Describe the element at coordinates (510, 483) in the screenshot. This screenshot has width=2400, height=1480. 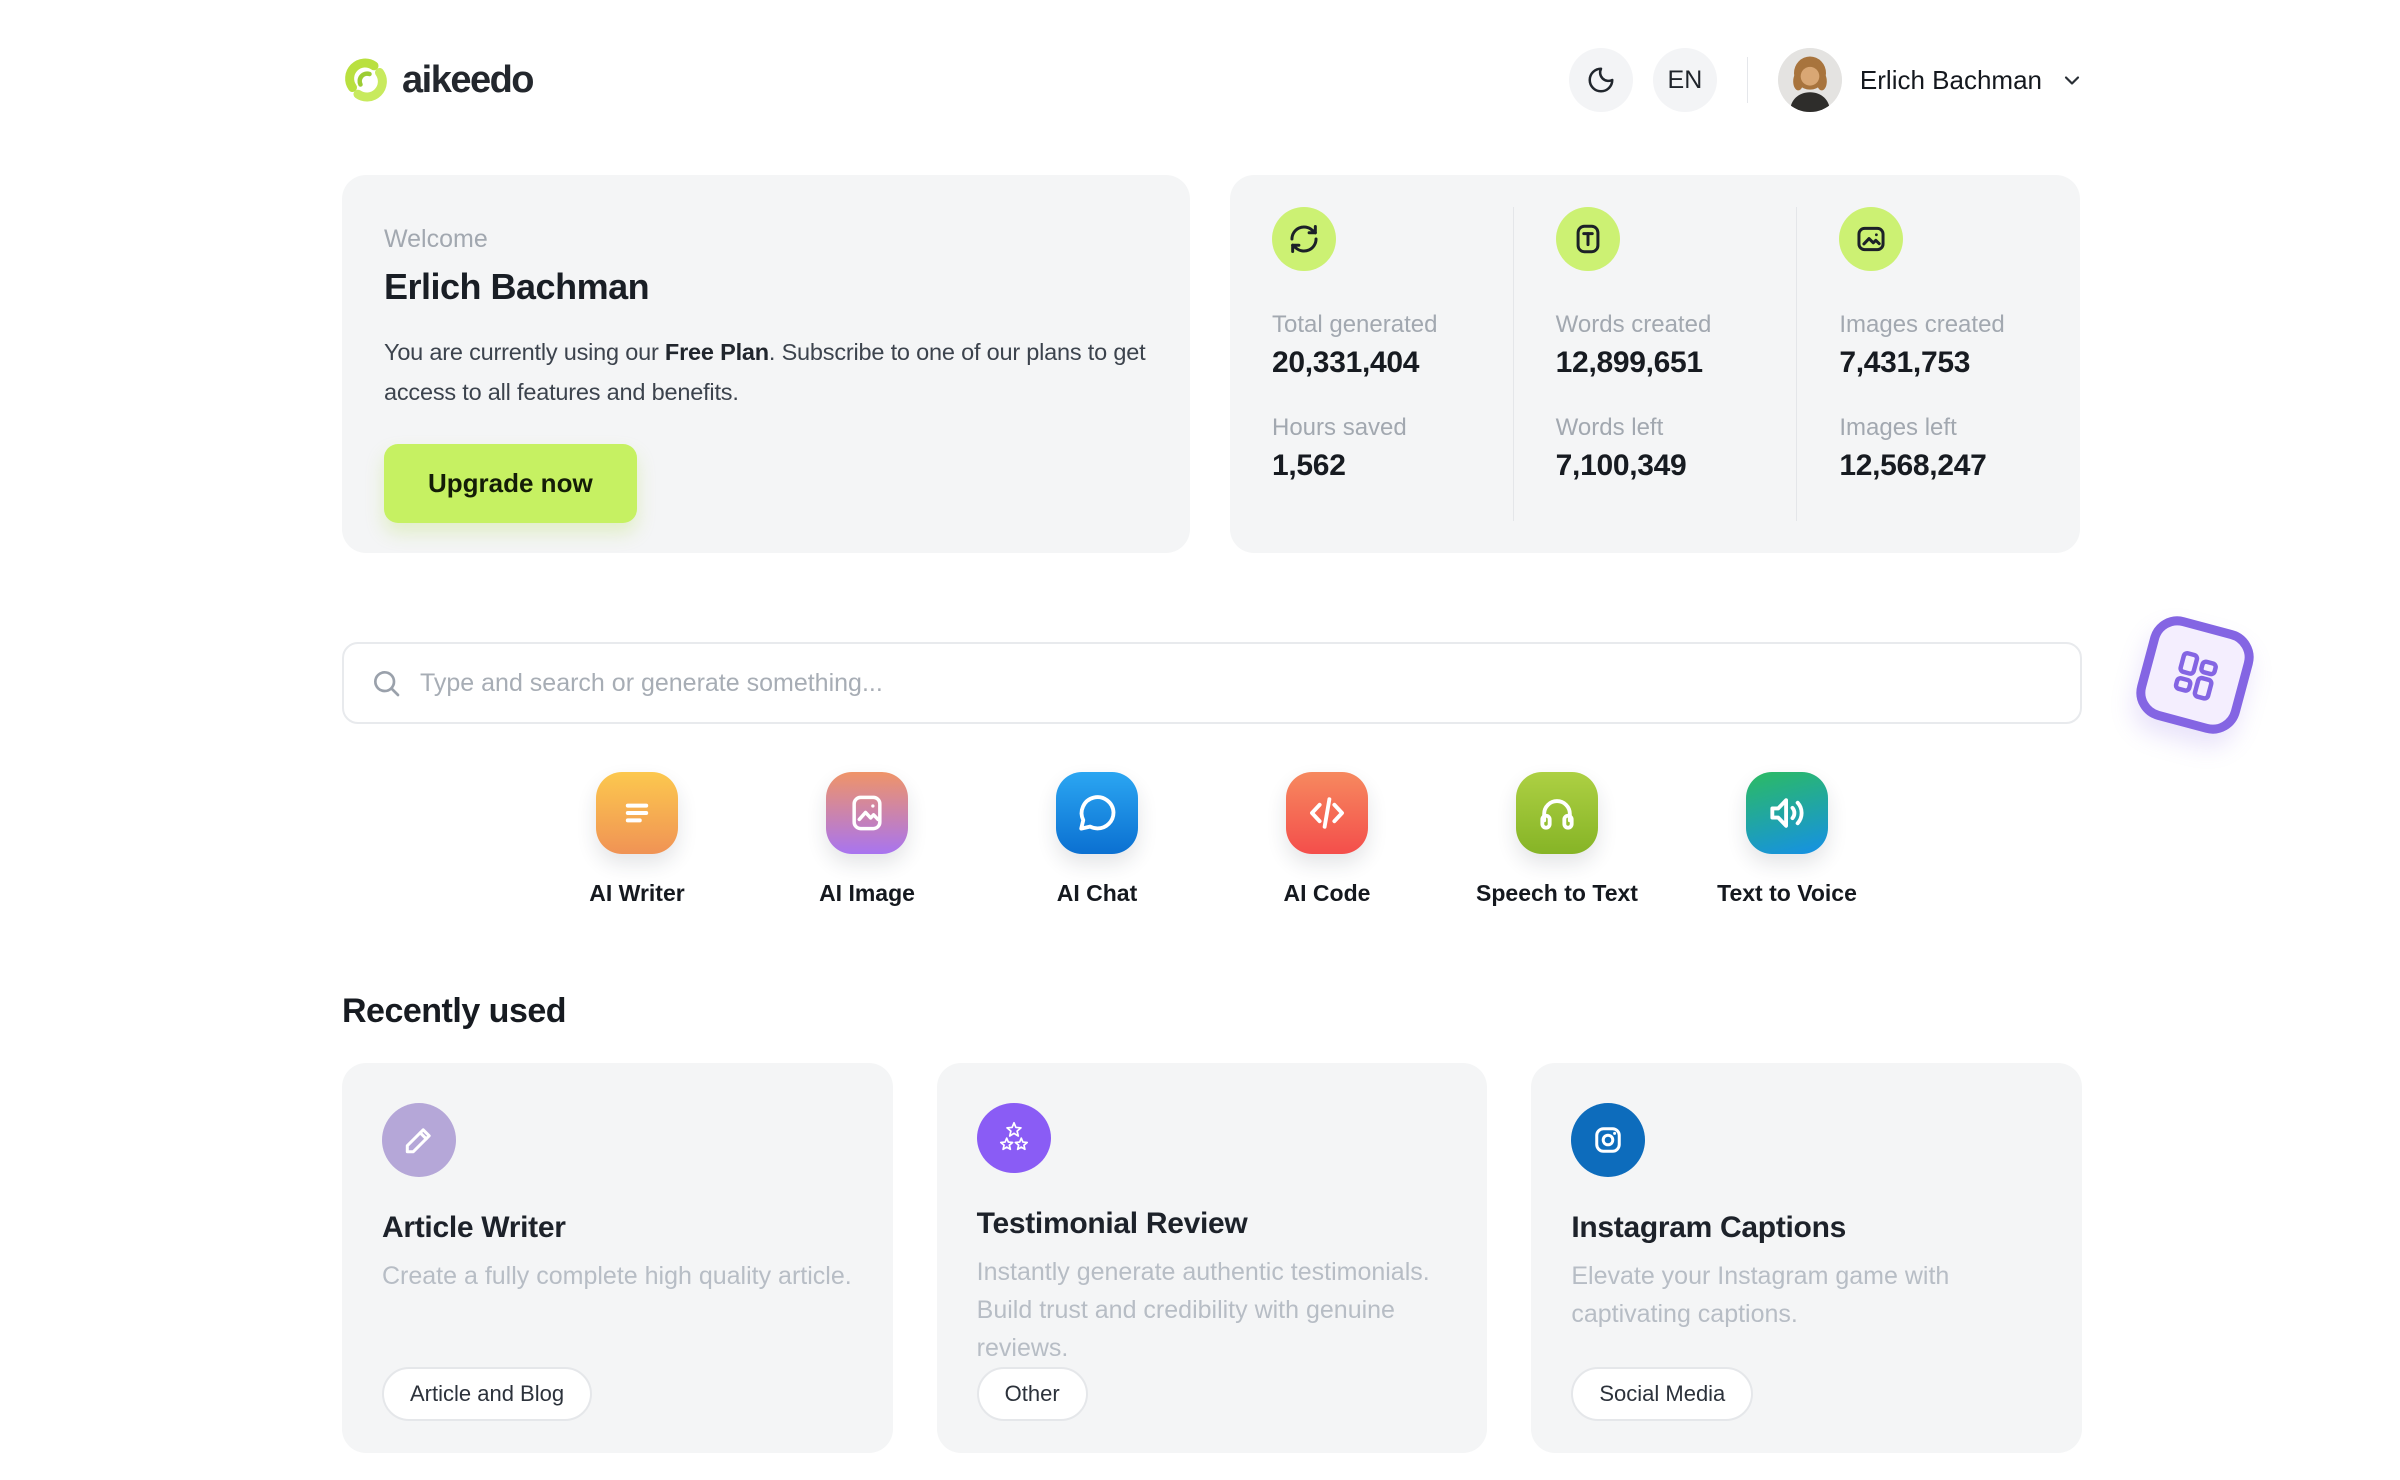
I see `upgrade-button: Upgrade now` at that location.